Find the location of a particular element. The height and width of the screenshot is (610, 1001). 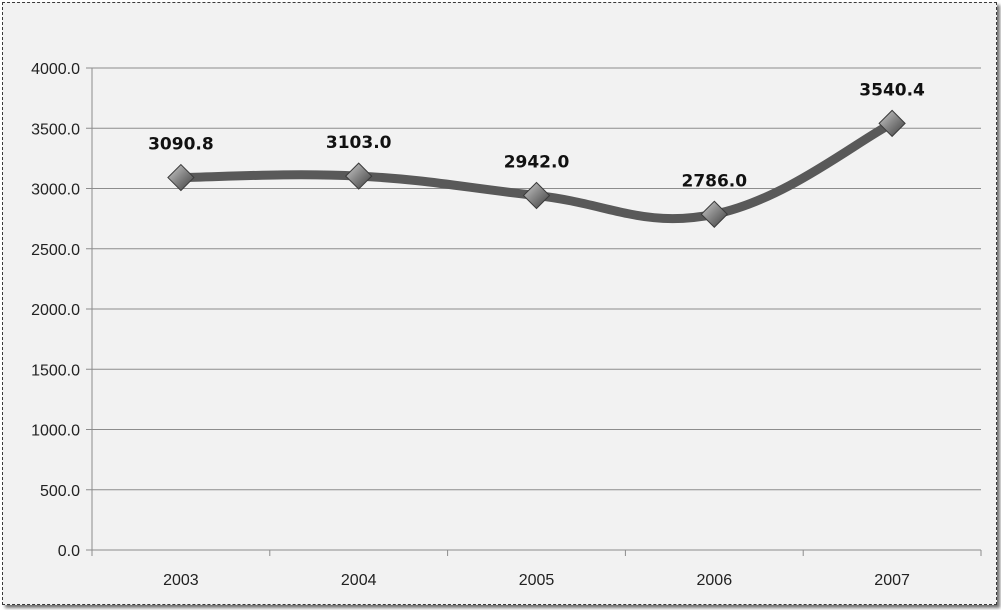

x-tick-label: 2003 is located at coordinates (181, 580).